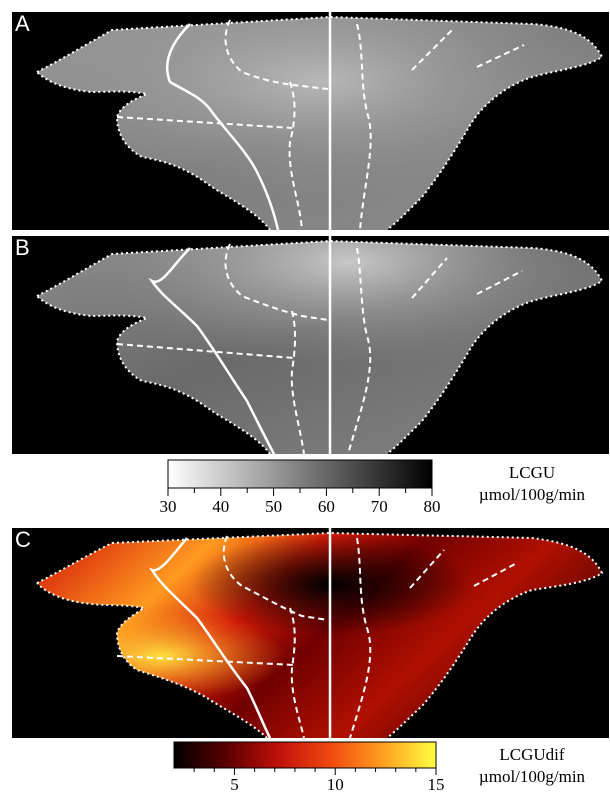 This screenshot has width=610, height=792. Describe the element at coordinates (335, 783) in the screenshot. I see `colorbar-heat-tick-label: 10` at that location.